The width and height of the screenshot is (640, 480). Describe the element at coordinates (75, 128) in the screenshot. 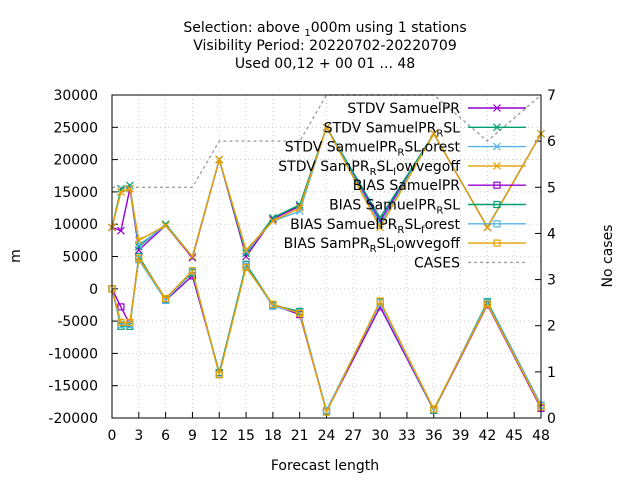

I see `y-tick-label: 25000` at that location.